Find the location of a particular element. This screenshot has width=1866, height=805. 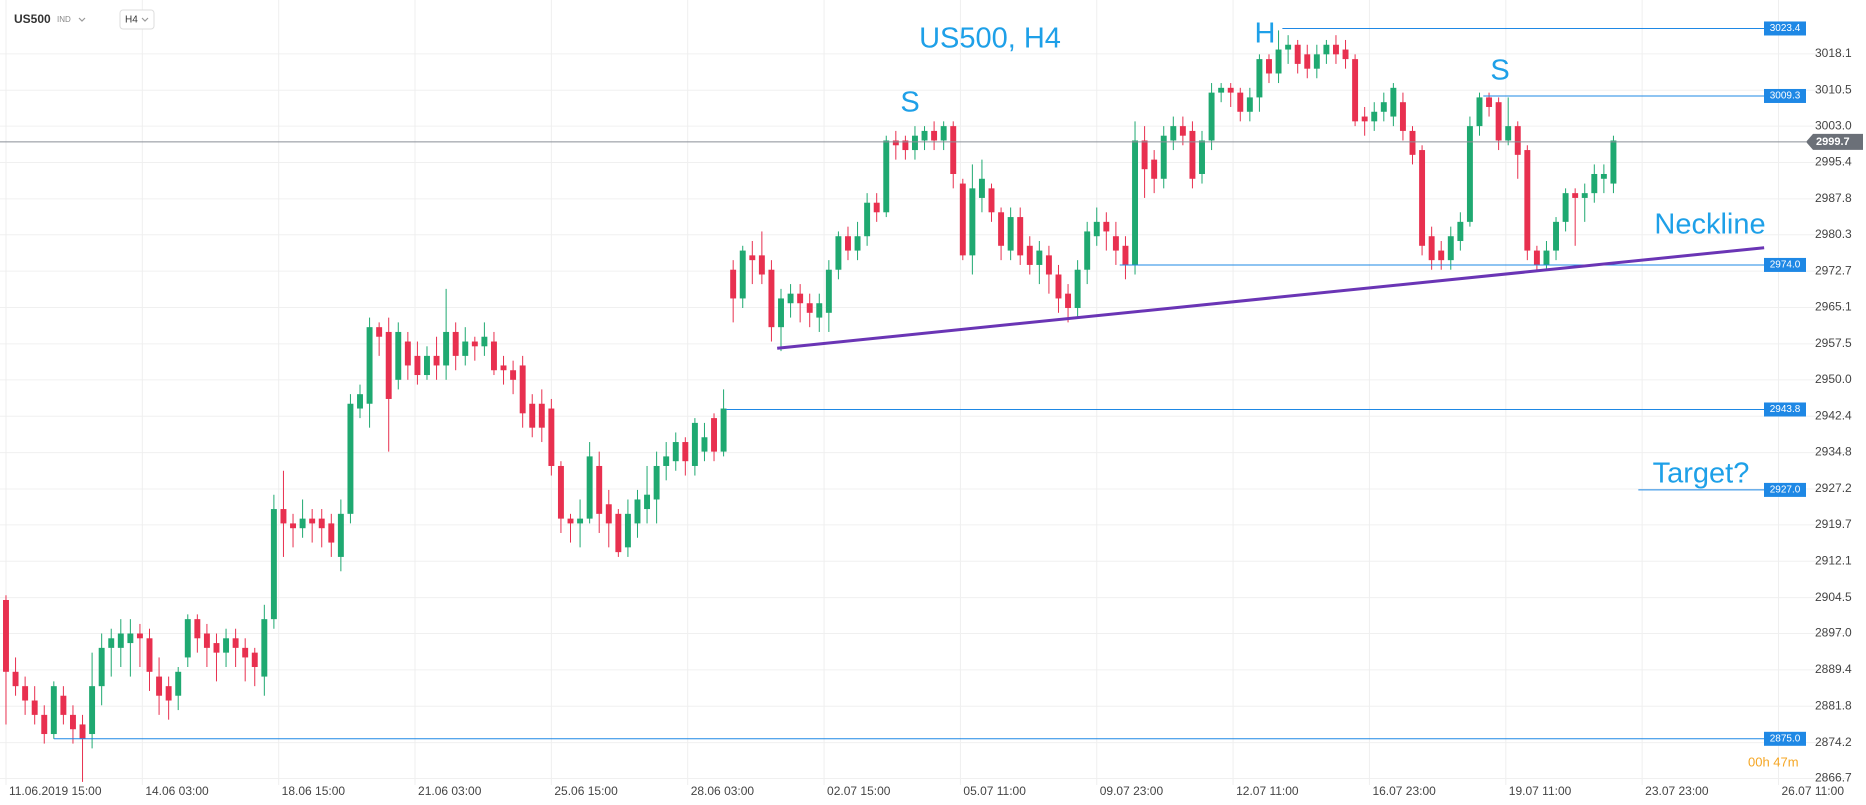

current-price-box is located at coordinates (1834, 141).